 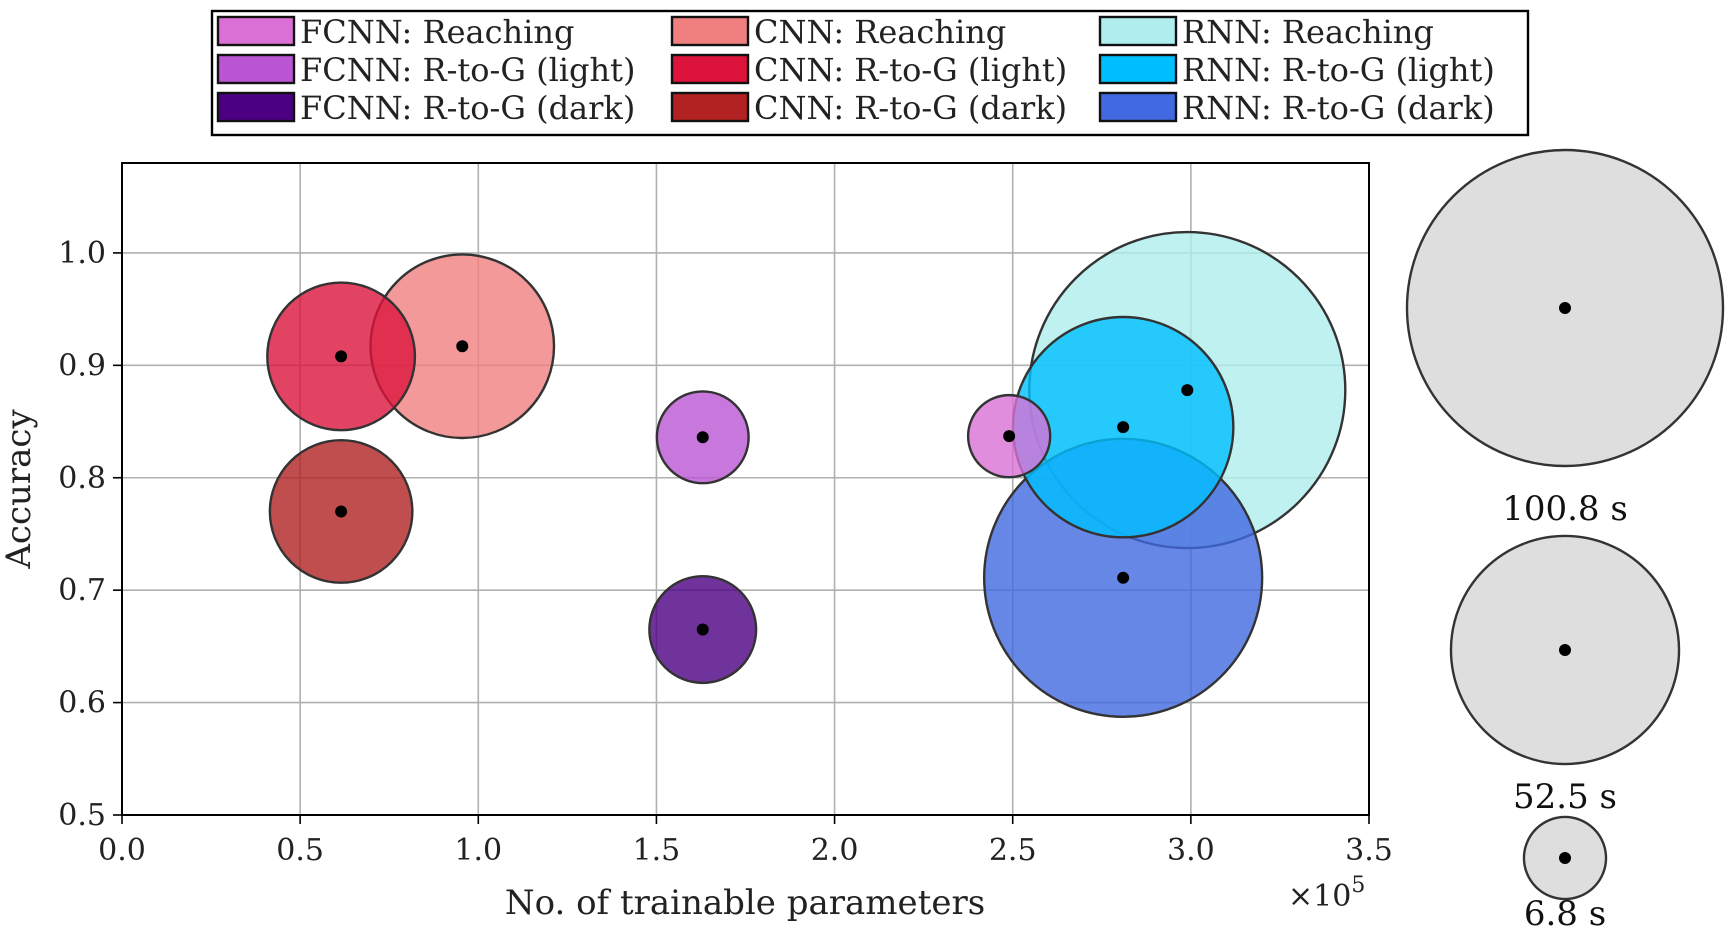 I want to click on x-tick-label: 3.0, so click(x=1191, y=850).